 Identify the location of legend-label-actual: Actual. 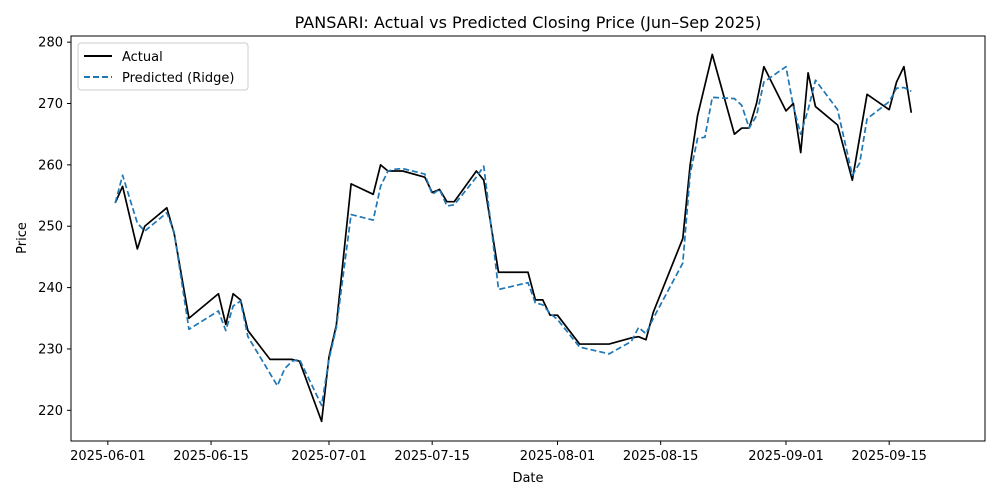
(142, 57).